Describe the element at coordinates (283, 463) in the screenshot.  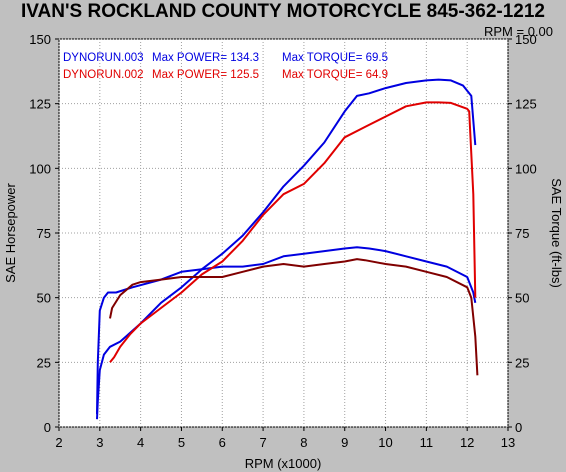
I see `x-axis-label: RPM (x1000)` at that location.